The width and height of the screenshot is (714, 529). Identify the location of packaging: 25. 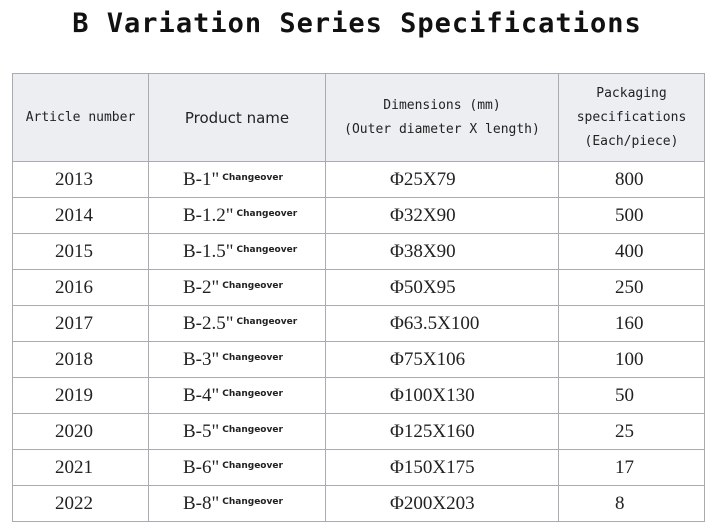
(631, 431).